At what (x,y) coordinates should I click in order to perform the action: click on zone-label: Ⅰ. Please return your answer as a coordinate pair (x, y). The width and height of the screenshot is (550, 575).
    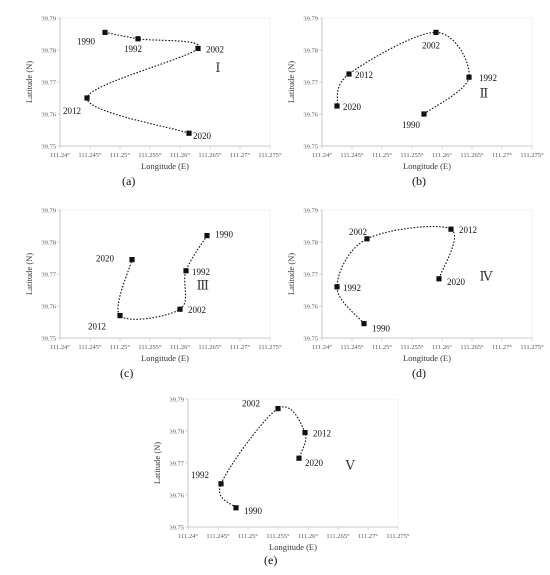
    Looking at the image, I should click on (217, 67).